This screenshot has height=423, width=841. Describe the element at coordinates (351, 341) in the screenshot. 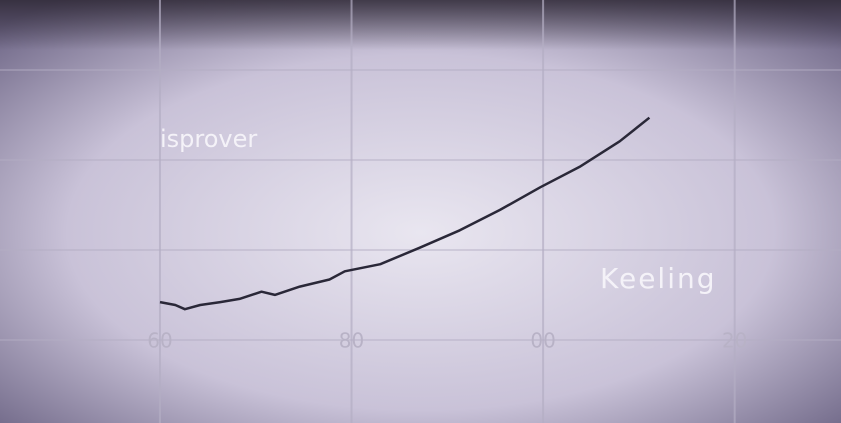

I see `x-tick-label: 80` at that location.